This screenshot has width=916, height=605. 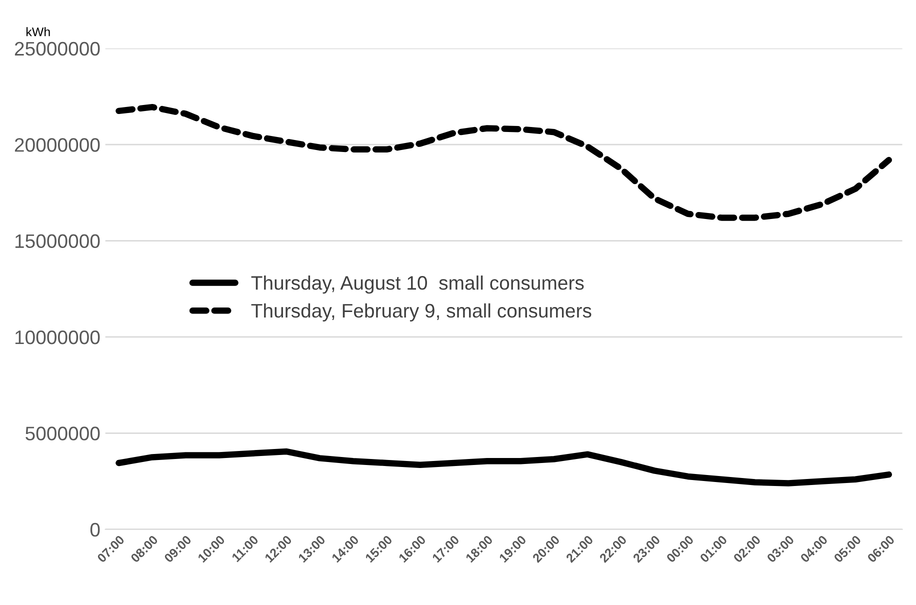 I want to click on y-tick-label: 15000000, so click(x=57, y=241).